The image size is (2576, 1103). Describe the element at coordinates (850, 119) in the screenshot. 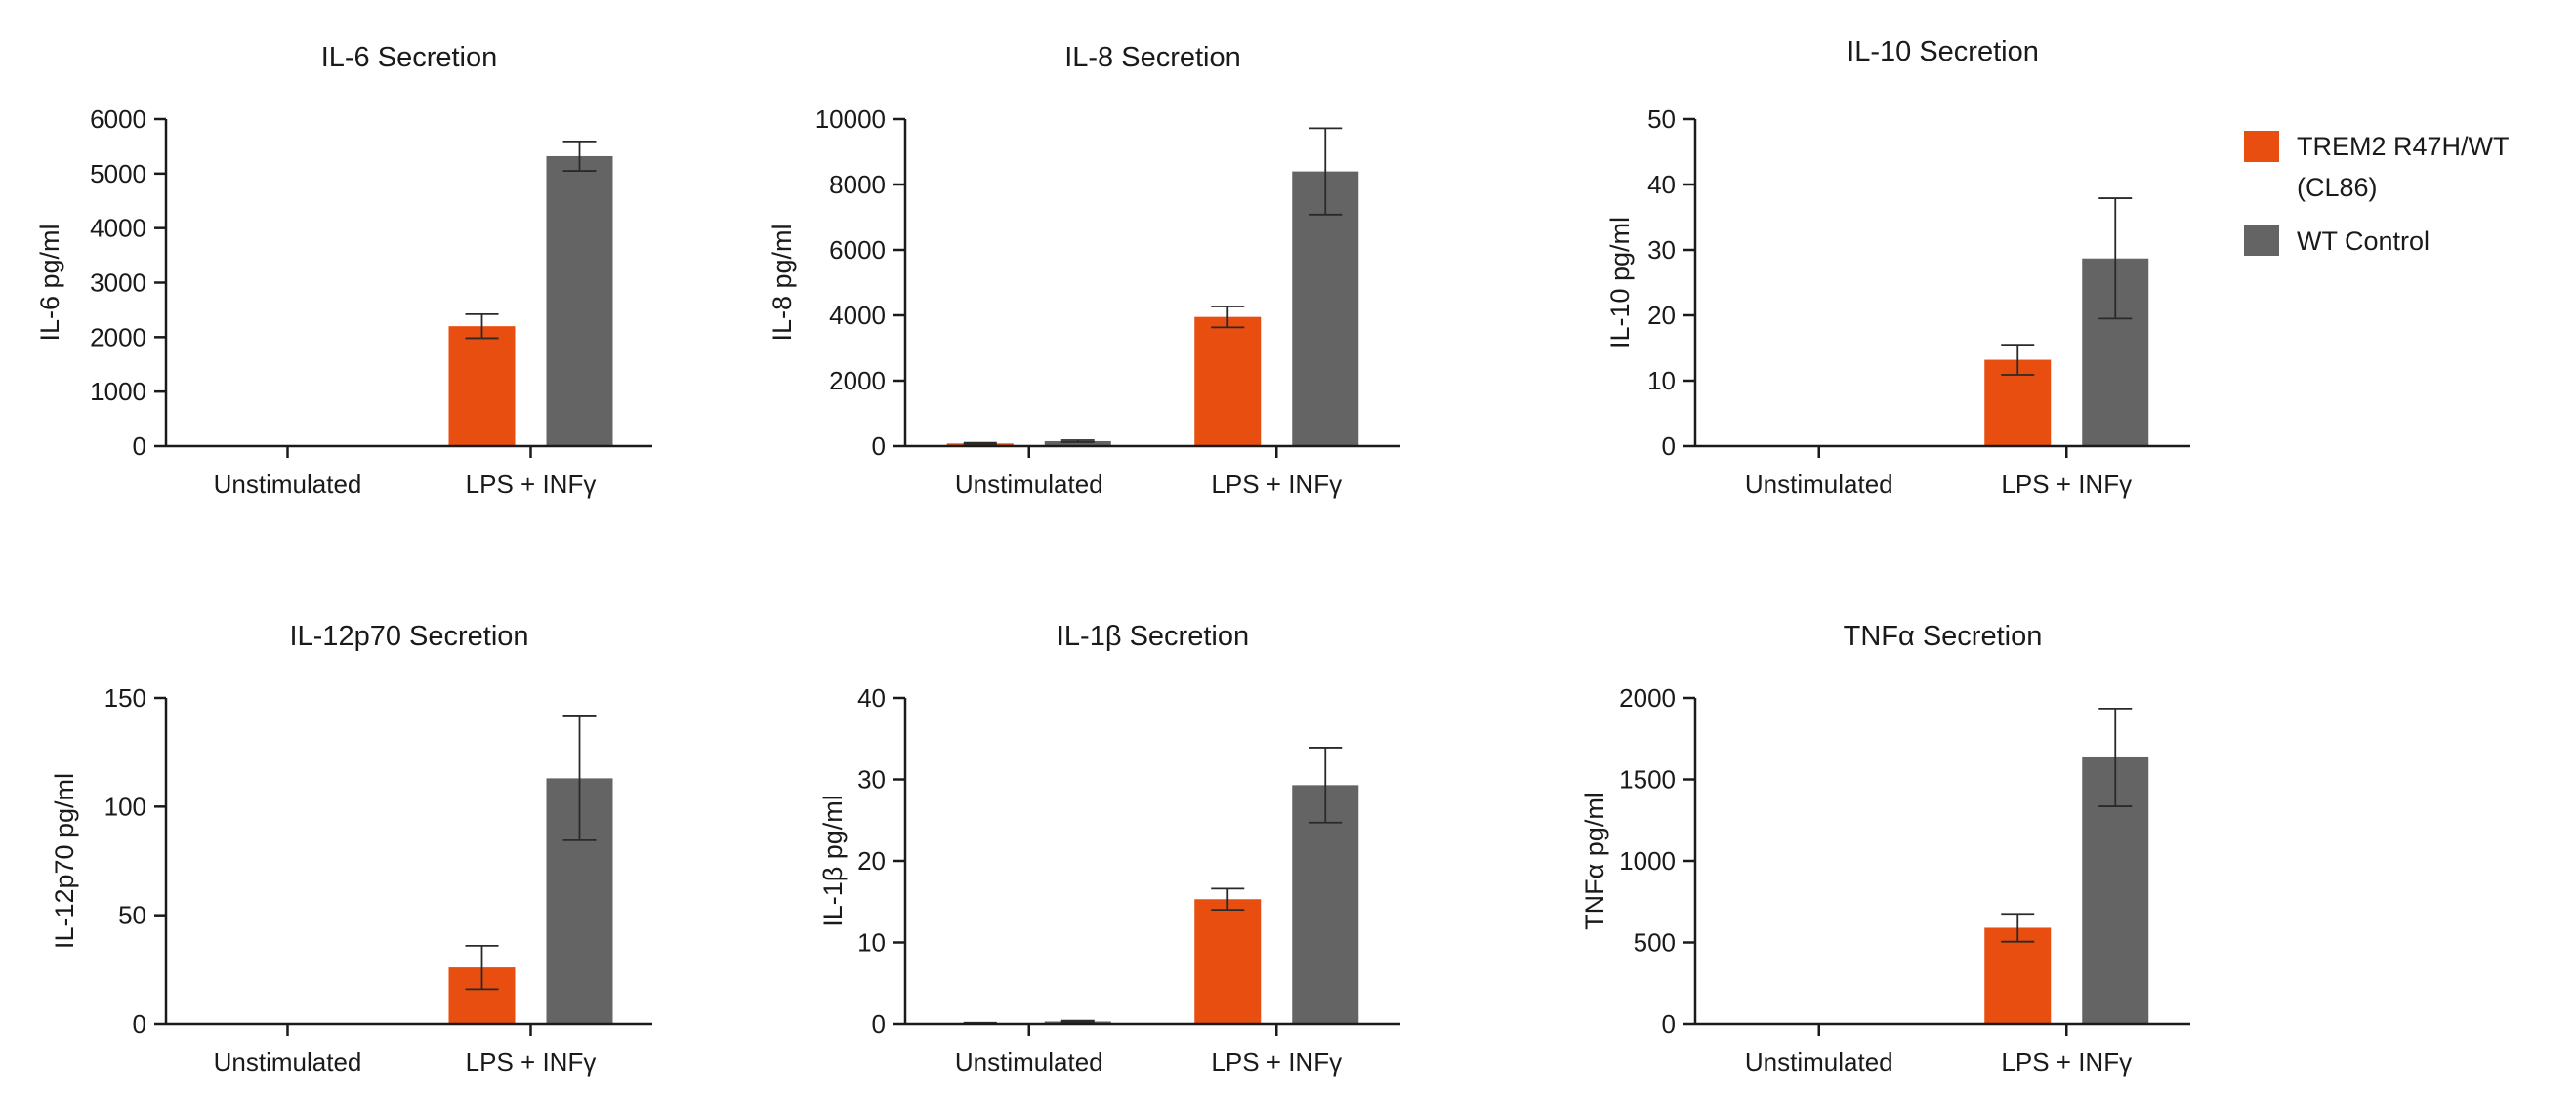

I see `y-tick-label: 10000` at that location.